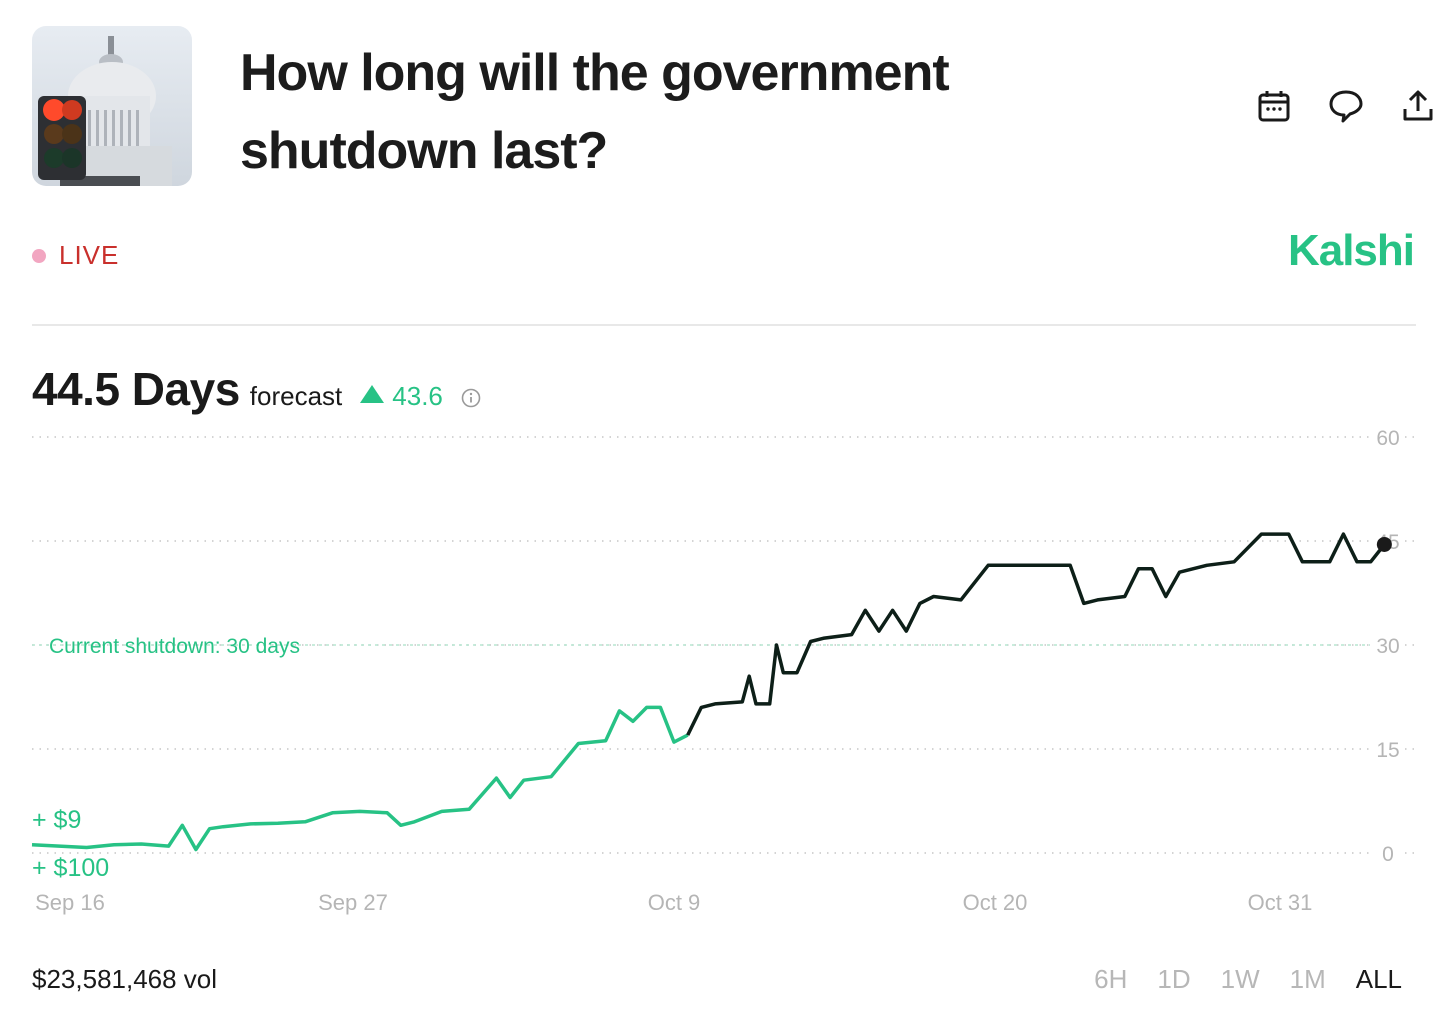 This screenshot has width=1452, height=1034. What do you see at coordinates (1174, 979) in the screenshot?
I see `range-1d: 1D` at bounding box center [1174, 979].